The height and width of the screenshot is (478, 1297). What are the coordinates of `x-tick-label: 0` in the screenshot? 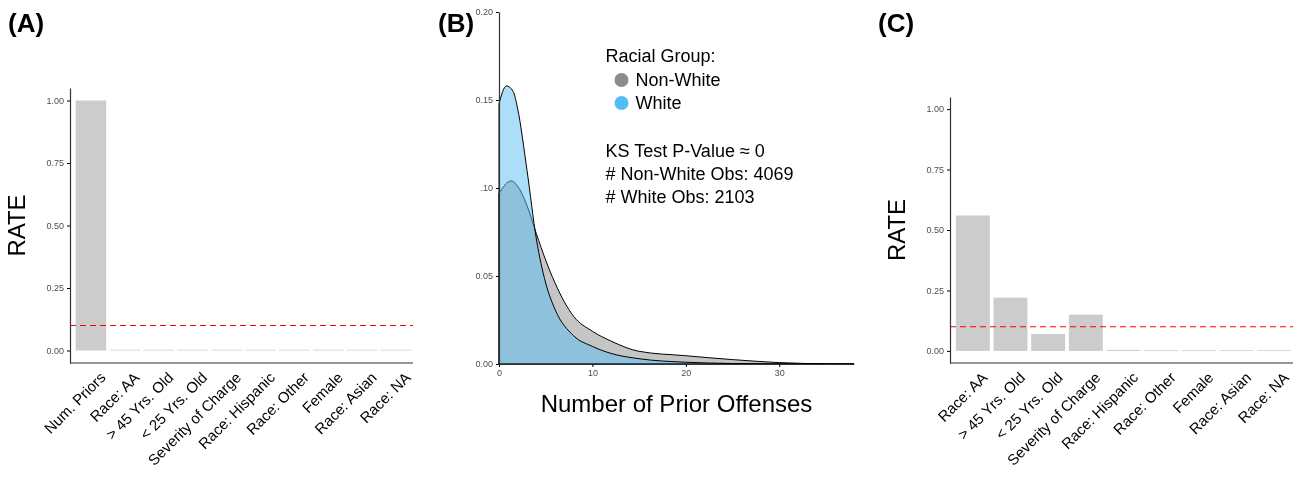 It's located at (499, 373).